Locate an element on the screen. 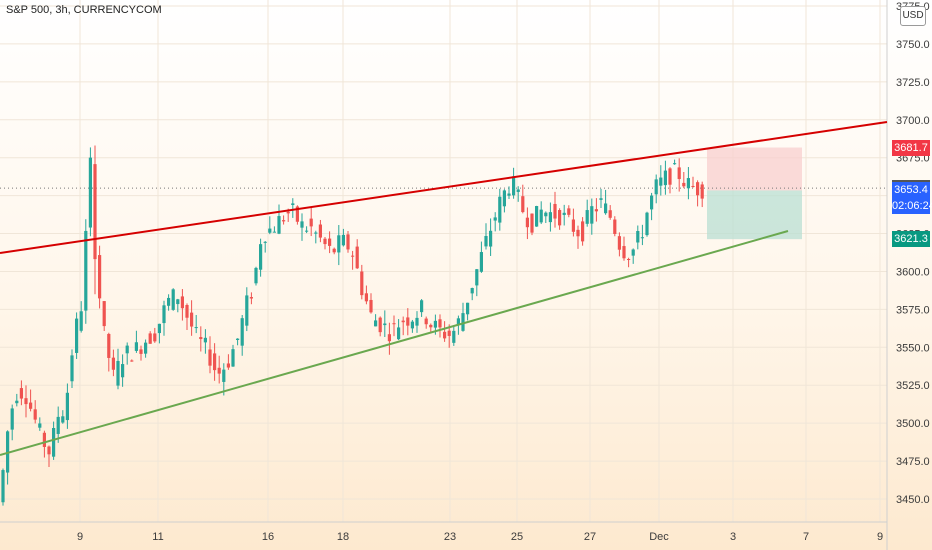 The width and height of the screenshot is (932, 550). price-badge: 3621.3 is located at coordinates (911, 239).